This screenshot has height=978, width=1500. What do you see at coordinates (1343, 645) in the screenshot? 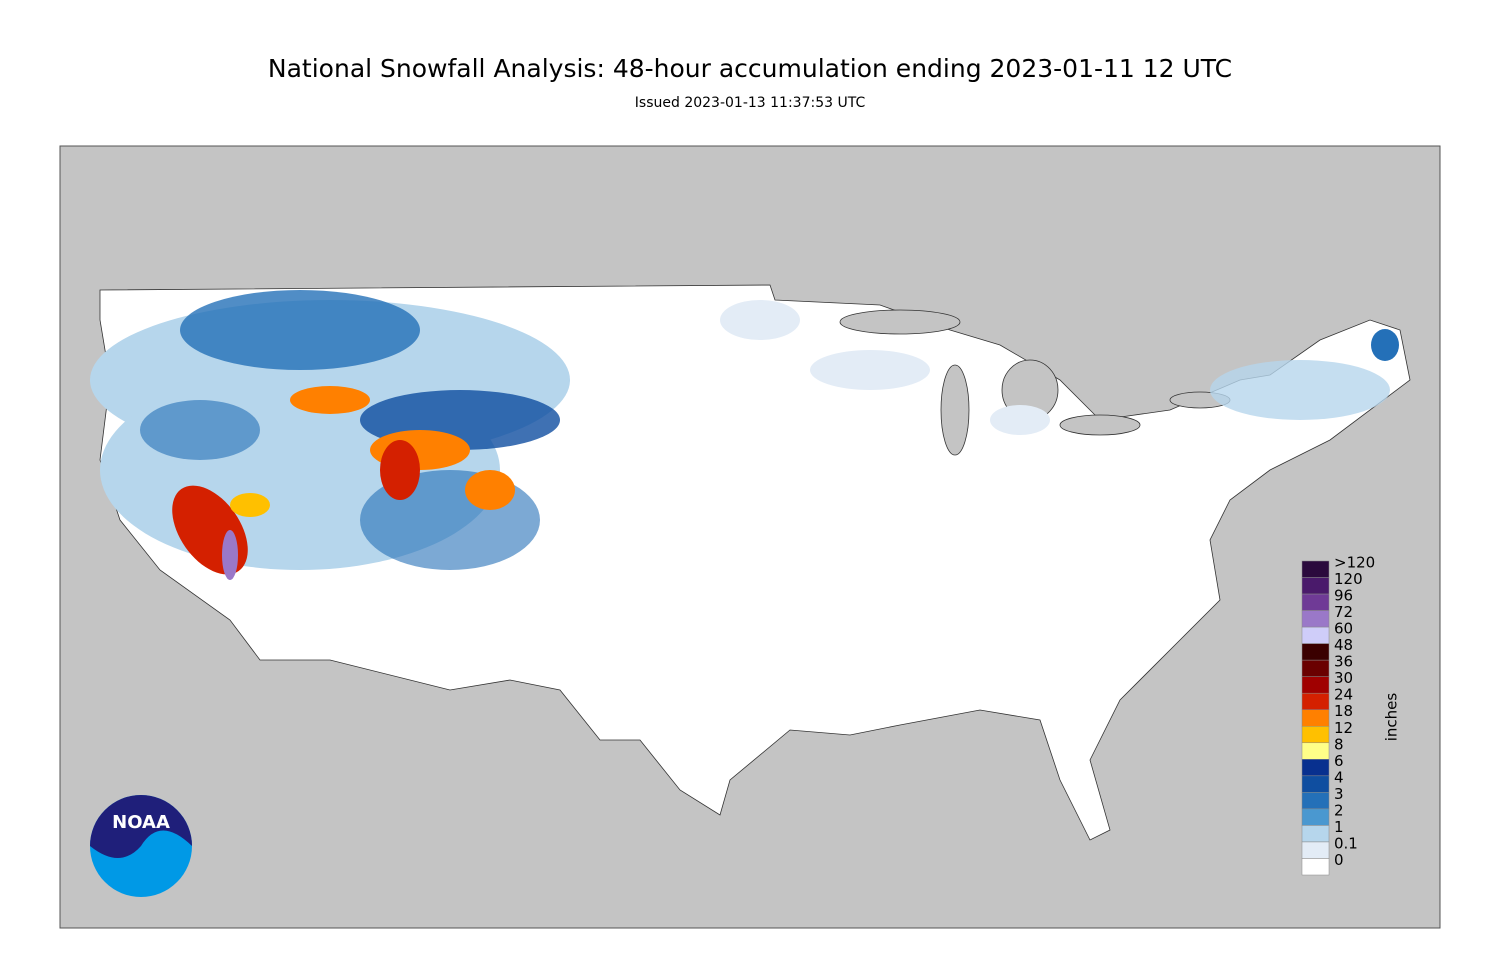
I see `legend-label: 48` at bounding box center [1343, 645].